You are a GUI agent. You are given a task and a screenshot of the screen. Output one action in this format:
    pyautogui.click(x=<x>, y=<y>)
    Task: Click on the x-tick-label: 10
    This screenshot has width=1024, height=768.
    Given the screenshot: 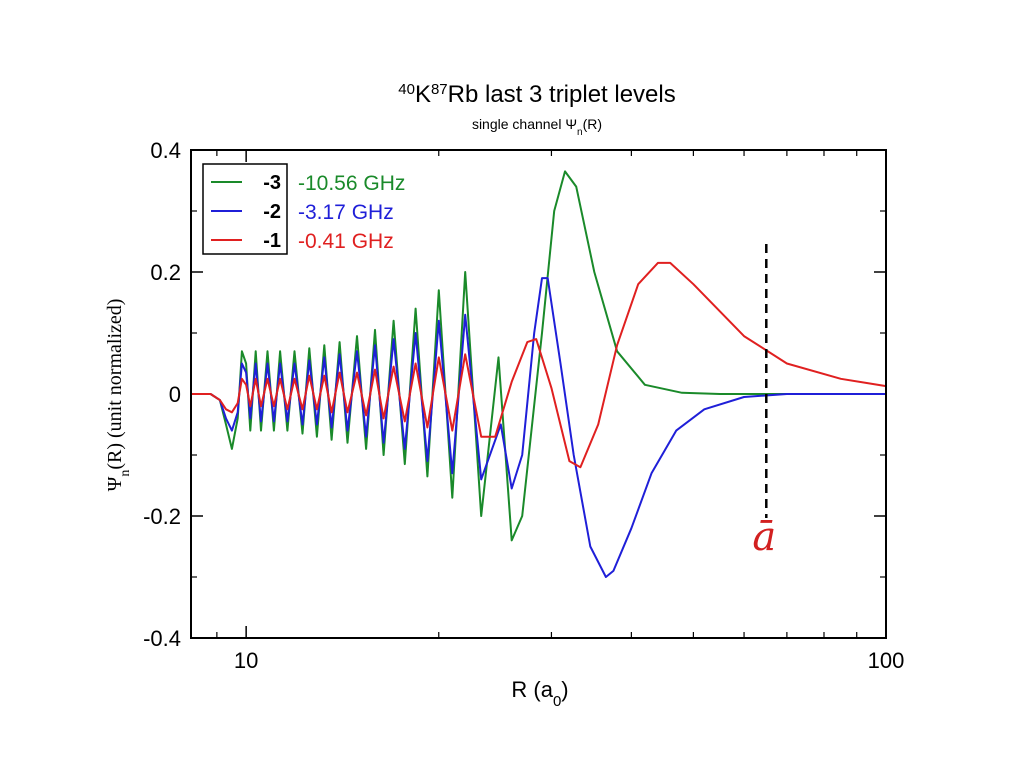 What is the action you would take?
    pyautogui.click(x=246, y=660)
    